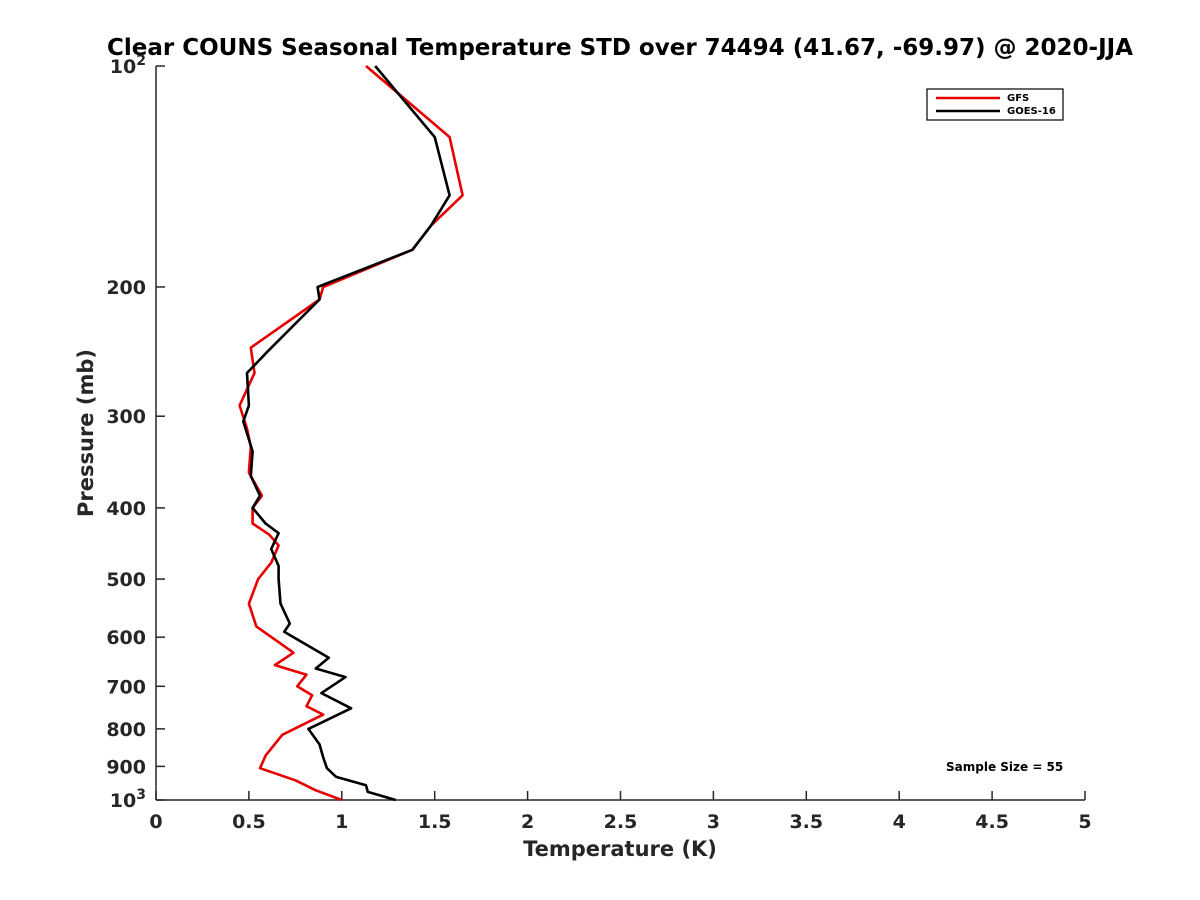 This screenshot has height=900, width=1200. What do you see at coordinates (341, 822) in the screenshot?
I see `x-tick-label: 1` at bounding box center [341, 822].